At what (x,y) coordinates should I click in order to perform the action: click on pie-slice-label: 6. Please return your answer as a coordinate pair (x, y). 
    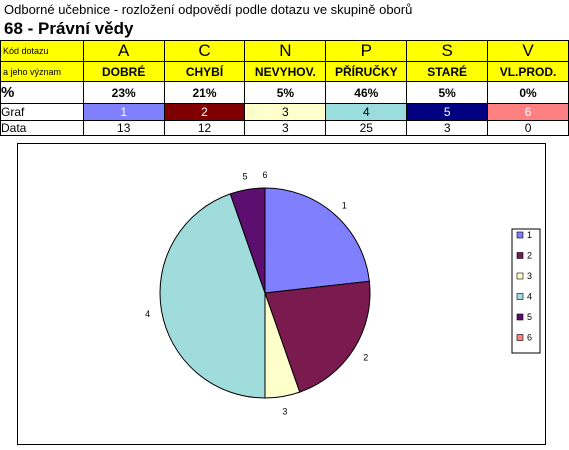
    Looking at the image, I should click on (264, 175).